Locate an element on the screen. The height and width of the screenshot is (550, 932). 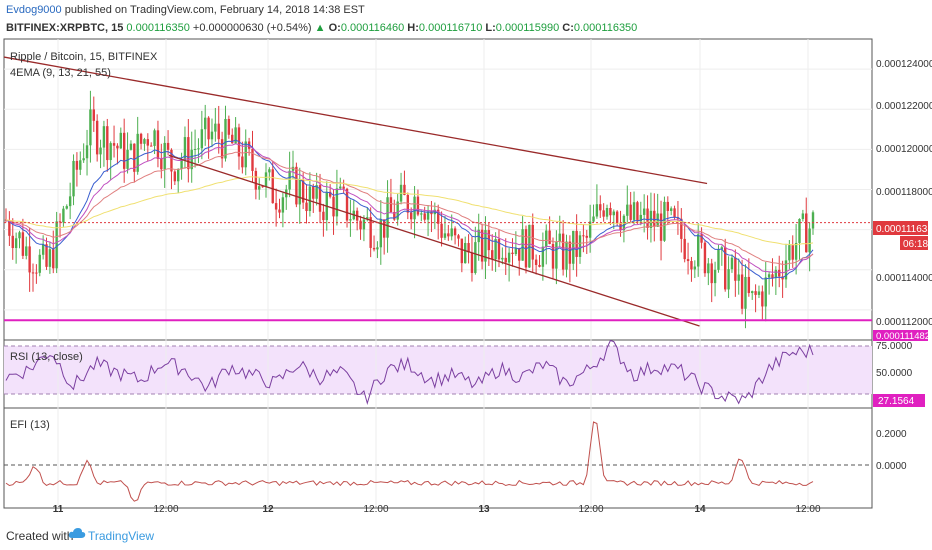
tradingview-cloud-icon is located at coordinates (77, 533).